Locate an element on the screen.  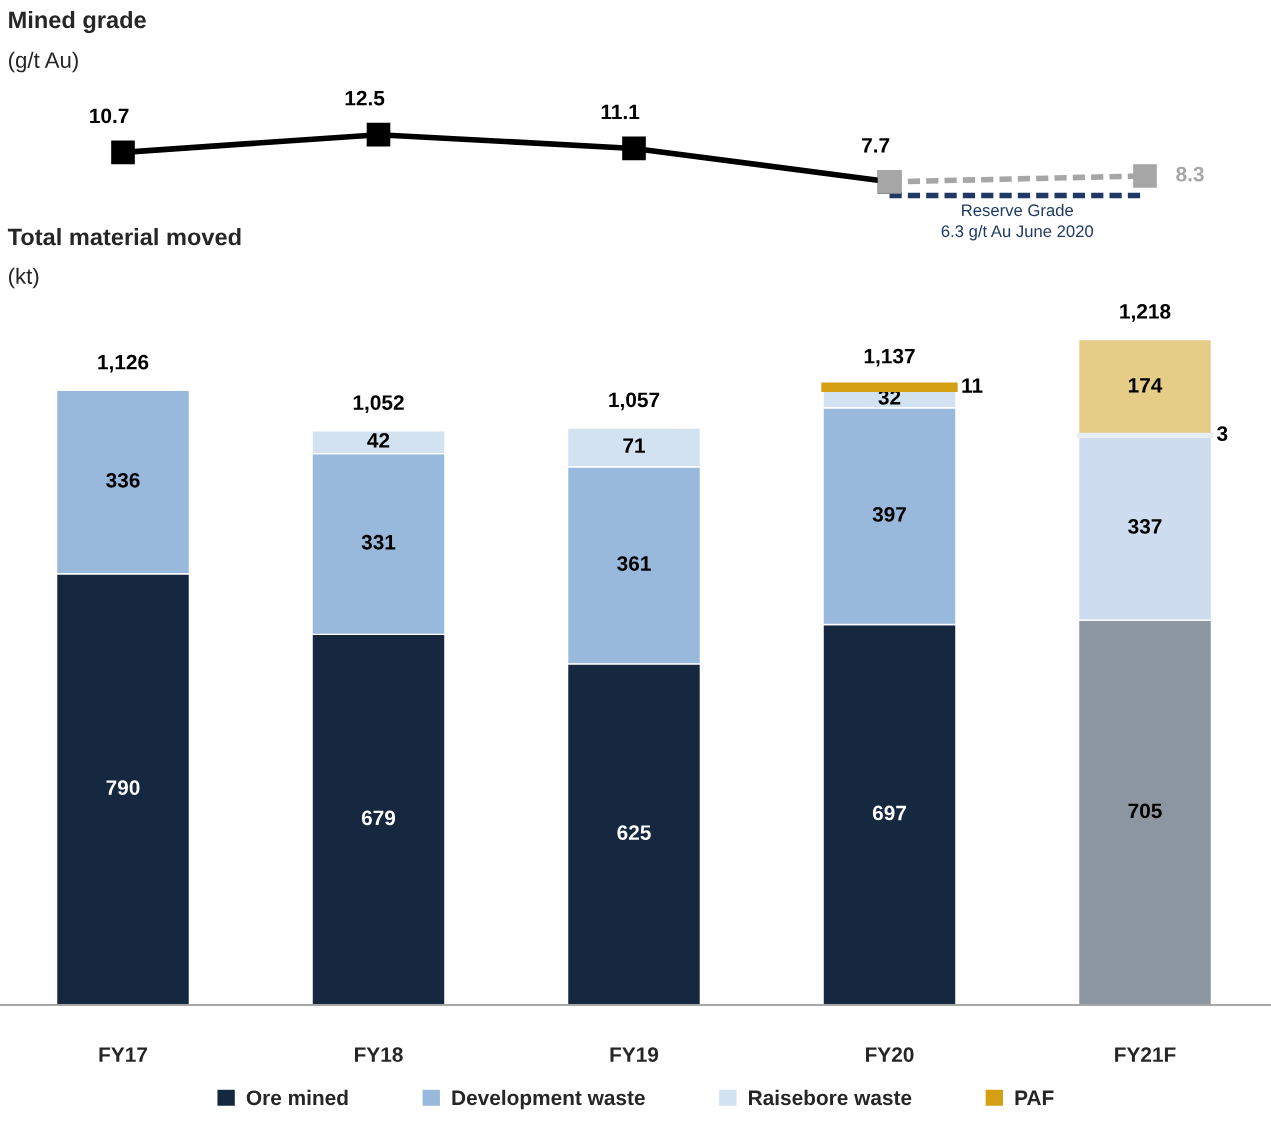
data-label: 11 is located at coordinates (972, 385).